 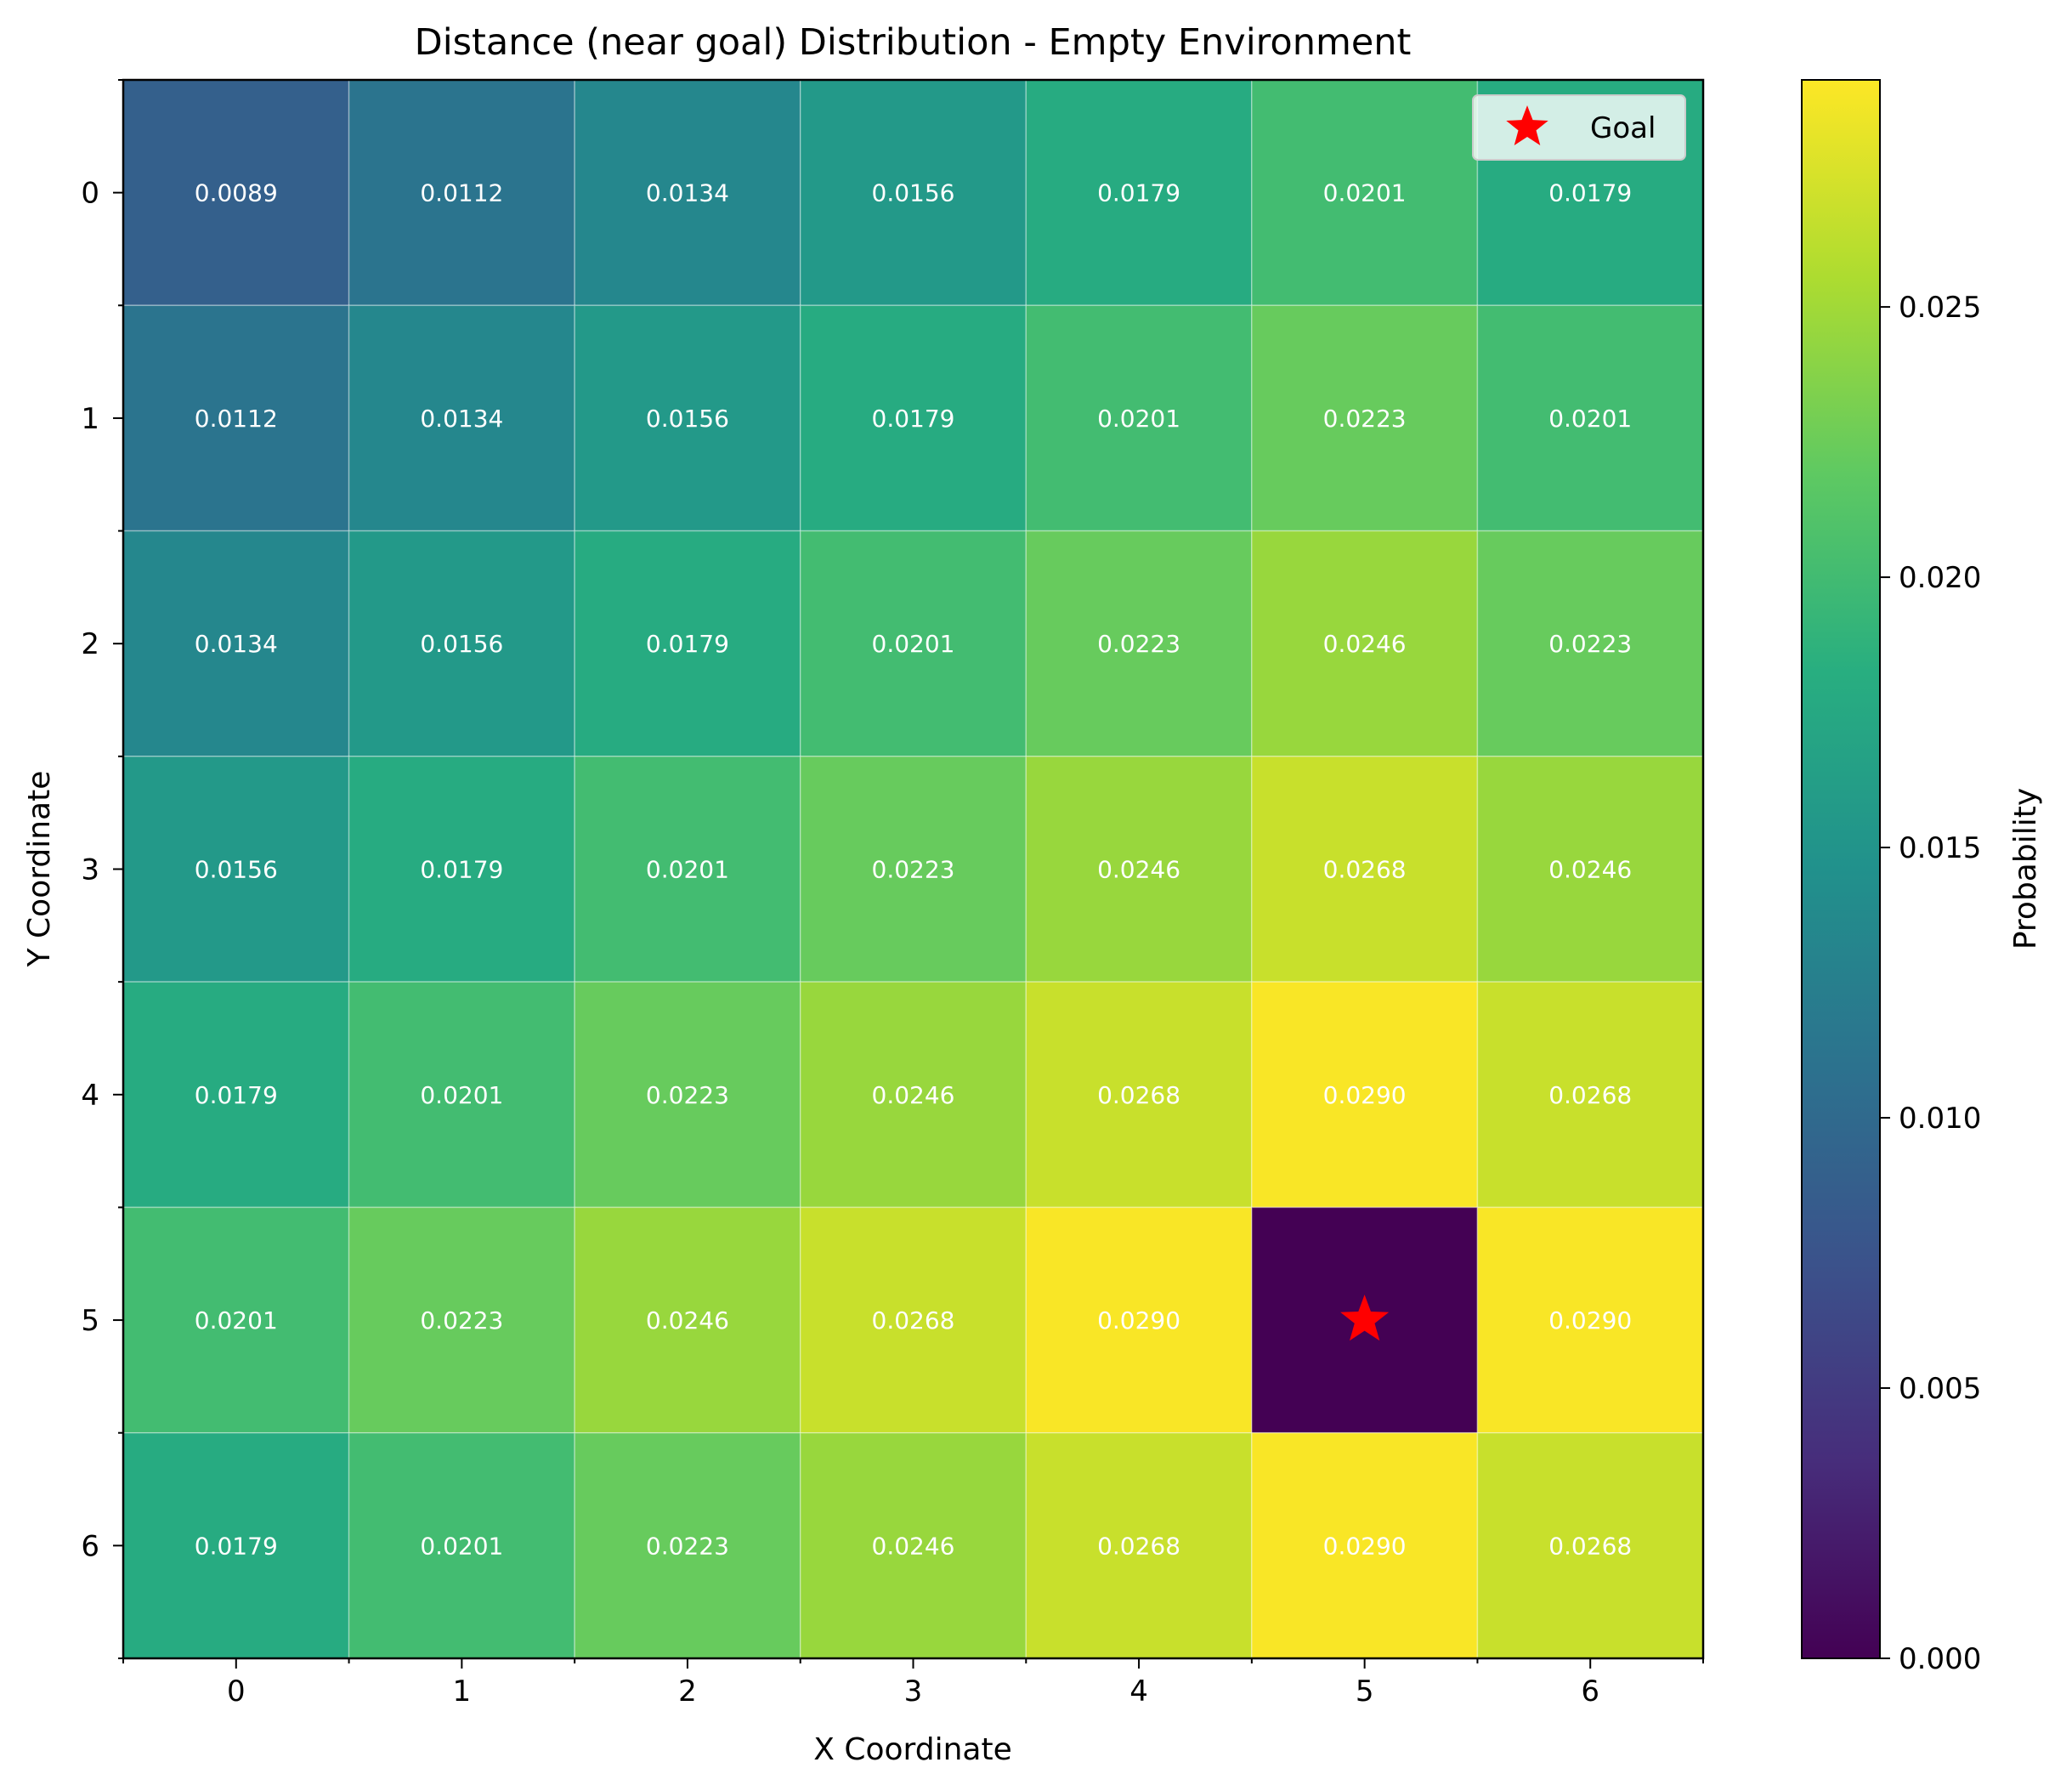 What do you see at coordinates (1940, 1389) in the screenshot?
I see `colorbar-tick-label: 0.005` at bounding box center [1940, 1389].